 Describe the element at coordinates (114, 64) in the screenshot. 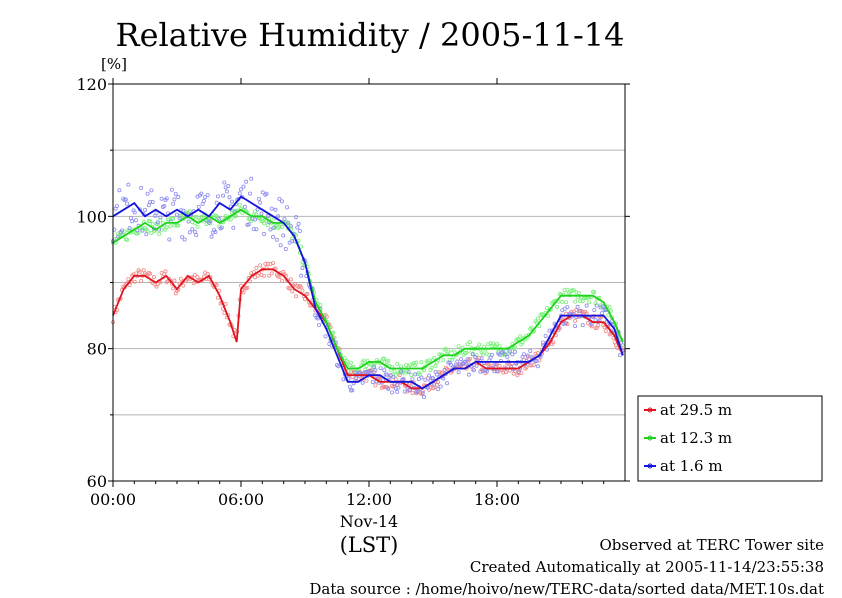

I see `y-axis-unit: [%]` at that location.